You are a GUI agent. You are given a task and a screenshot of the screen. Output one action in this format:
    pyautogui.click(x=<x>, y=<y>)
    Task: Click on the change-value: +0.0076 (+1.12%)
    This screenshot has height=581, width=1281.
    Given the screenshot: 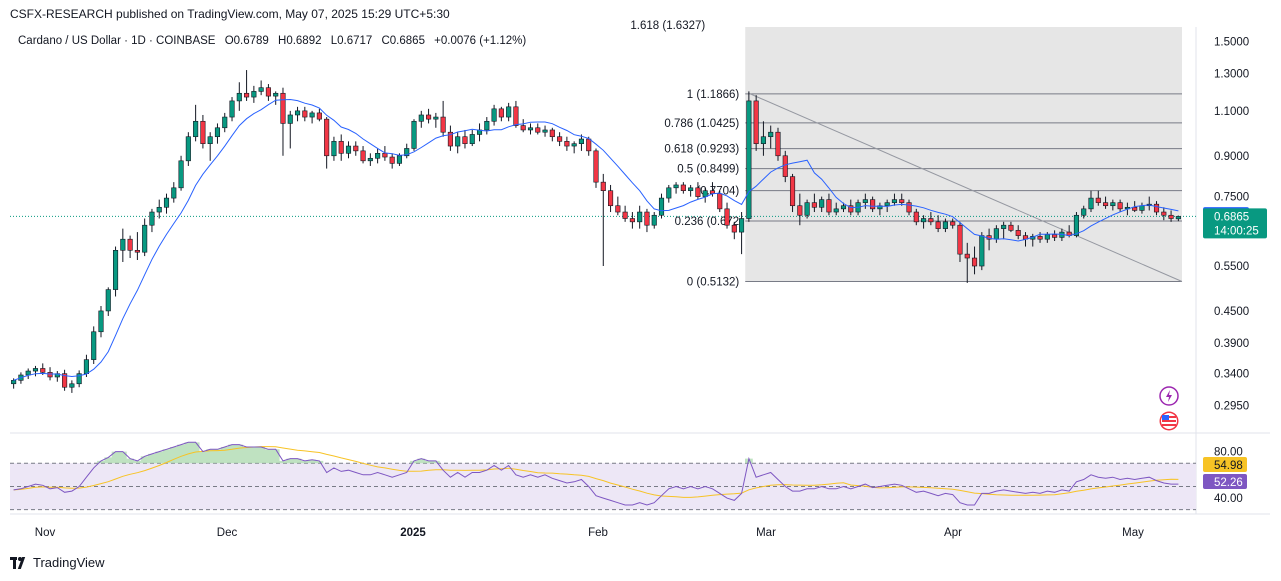 What is the action you would take?
    pyautogui.click(x=480, y=41)
    